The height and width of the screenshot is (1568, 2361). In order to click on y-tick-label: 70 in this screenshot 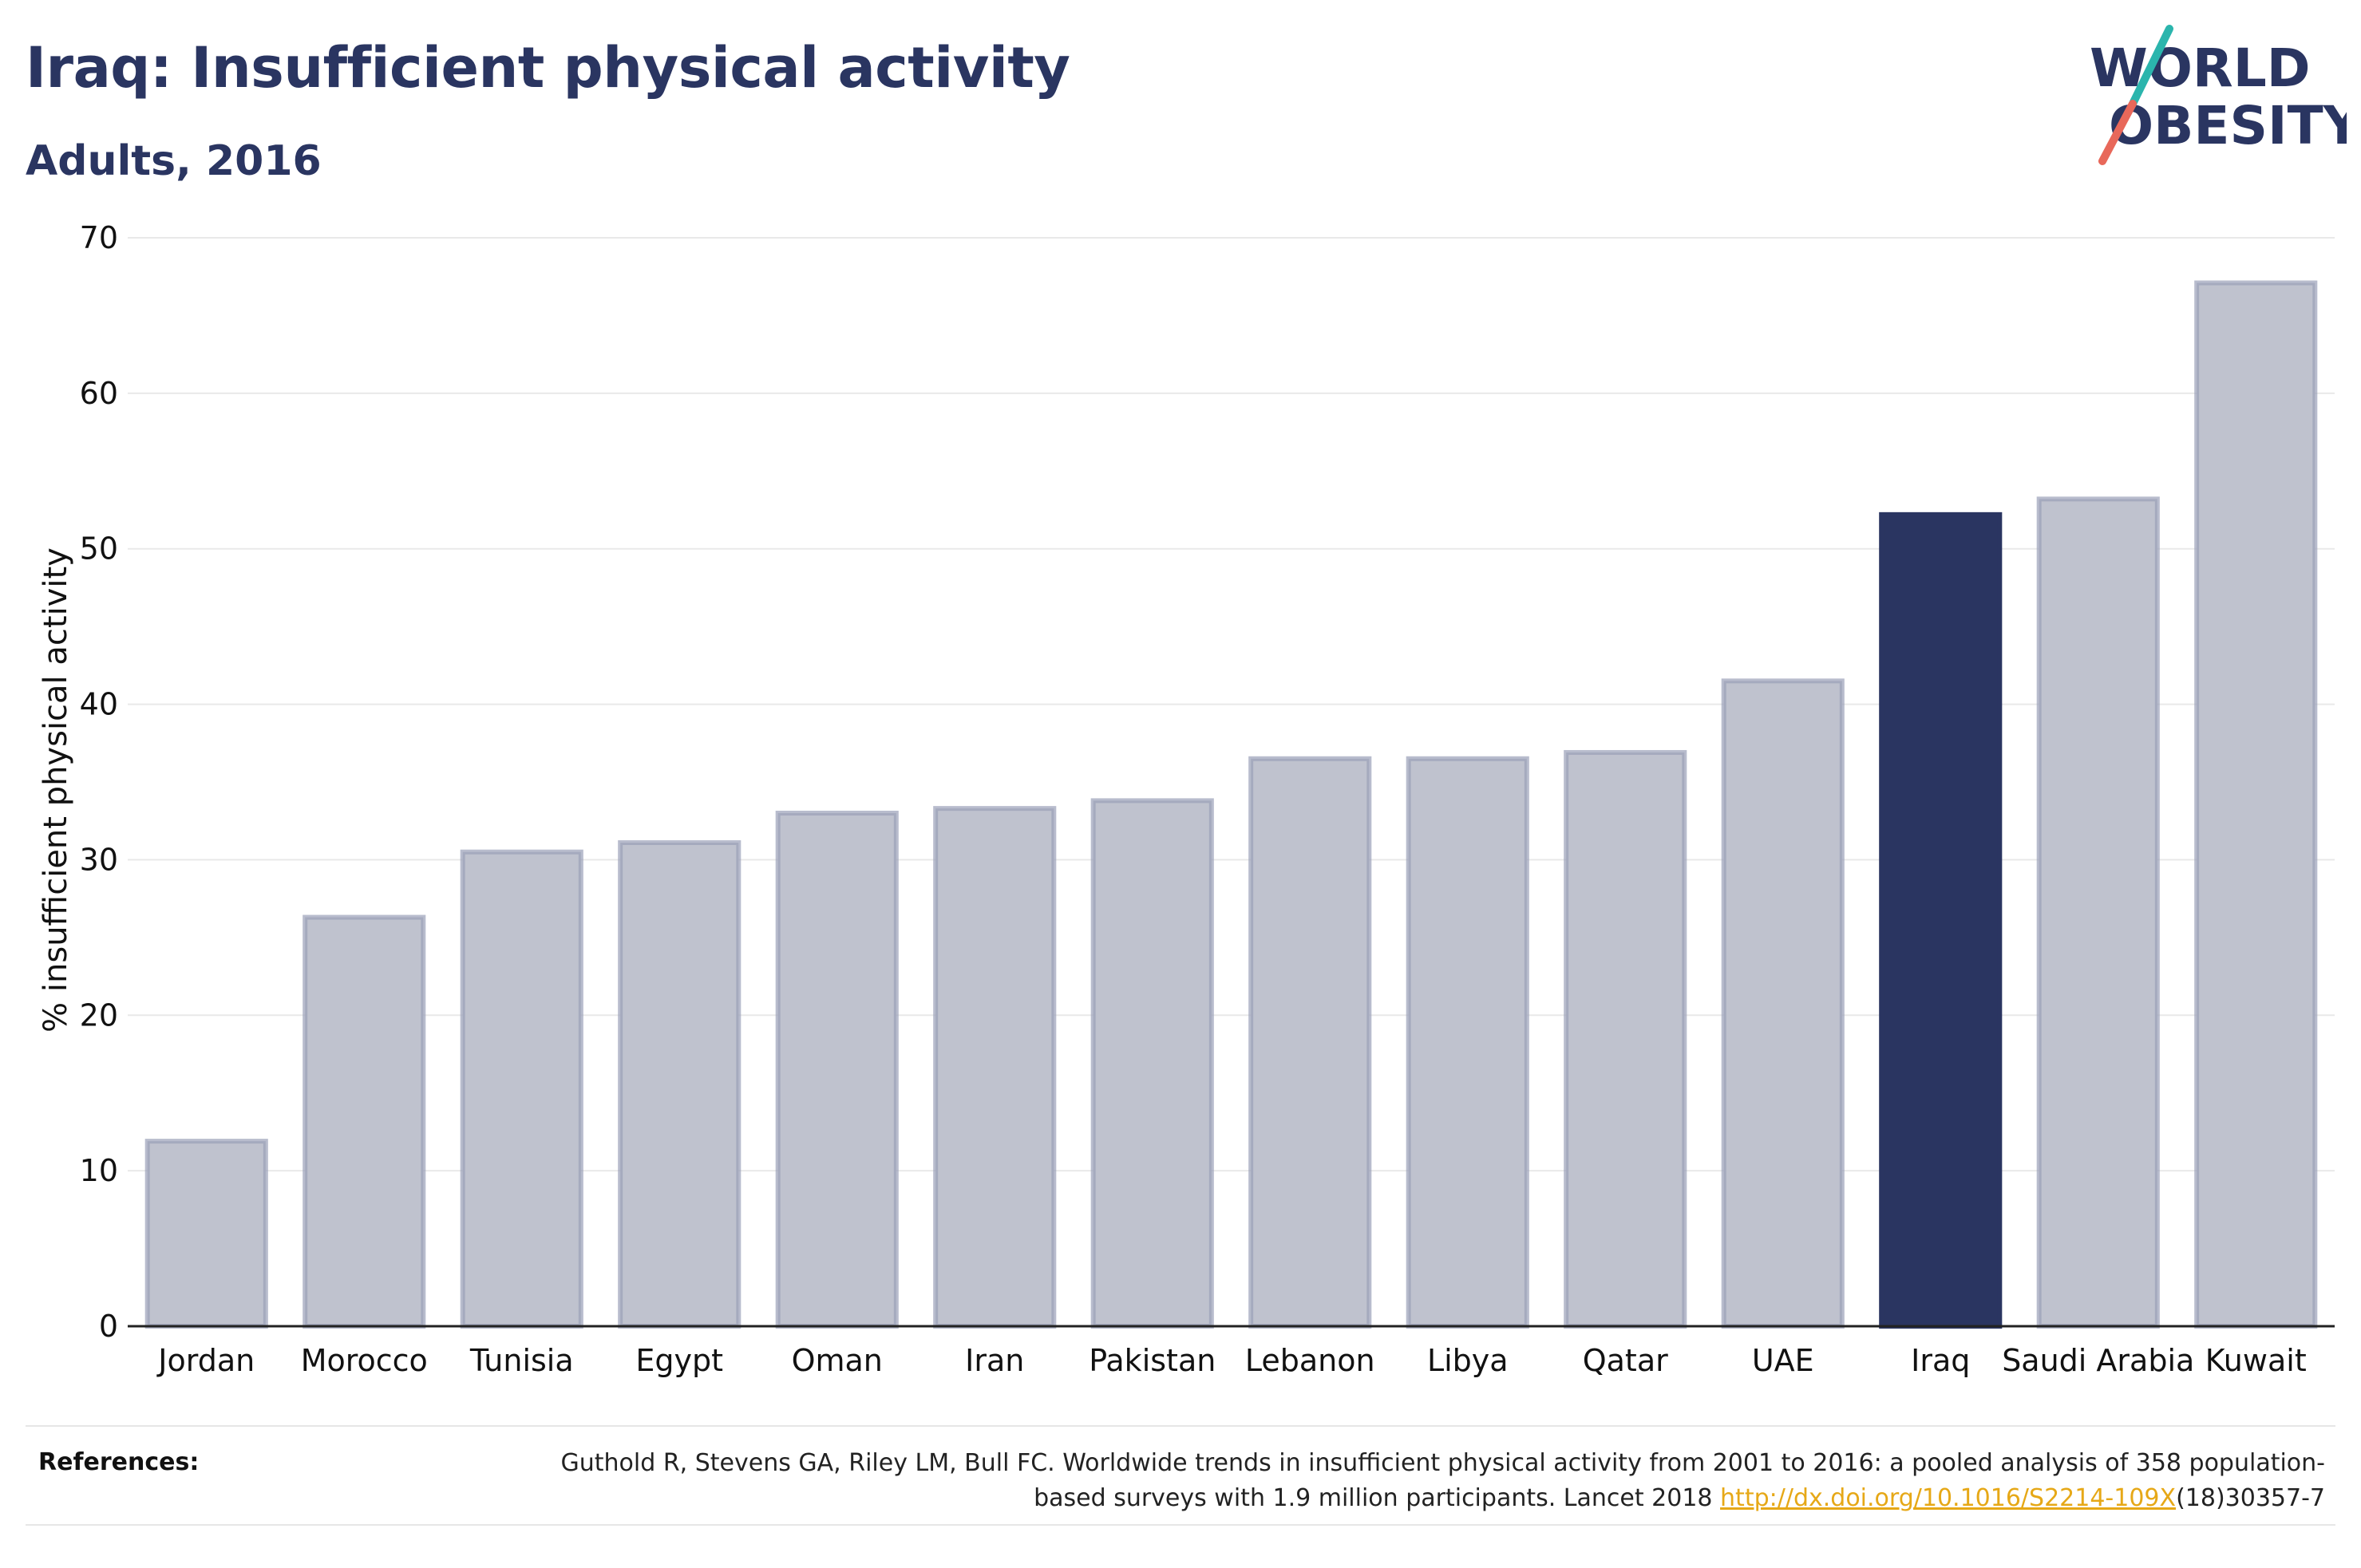, I will do `click(99, 237)`.